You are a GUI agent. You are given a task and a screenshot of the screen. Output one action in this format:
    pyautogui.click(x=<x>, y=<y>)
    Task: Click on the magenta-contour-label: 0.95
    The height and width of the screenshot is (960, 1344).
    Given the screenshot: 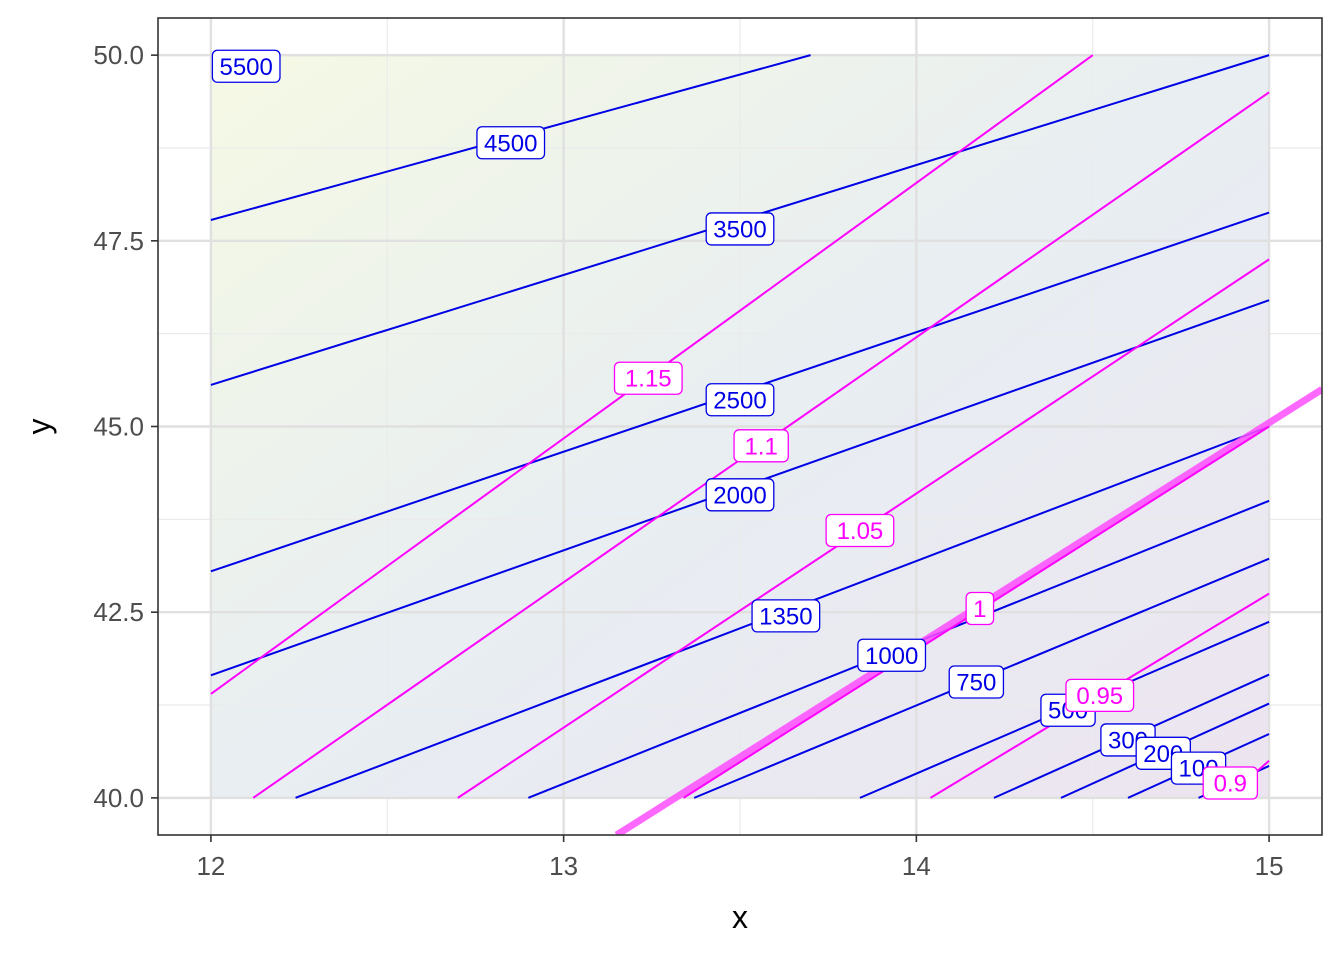 What is the action you would take?
    pyautogui.click(x=1100, y=695)
    